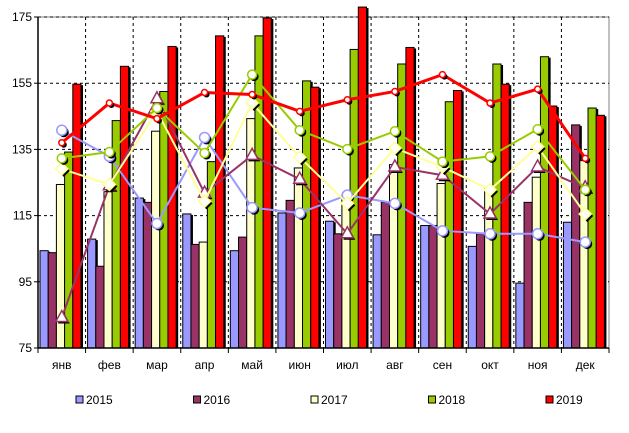  What do you see at coordinates (395, 165) in the screenshot?
I see `marker-2016-авг` at bounding box center [395, 165].